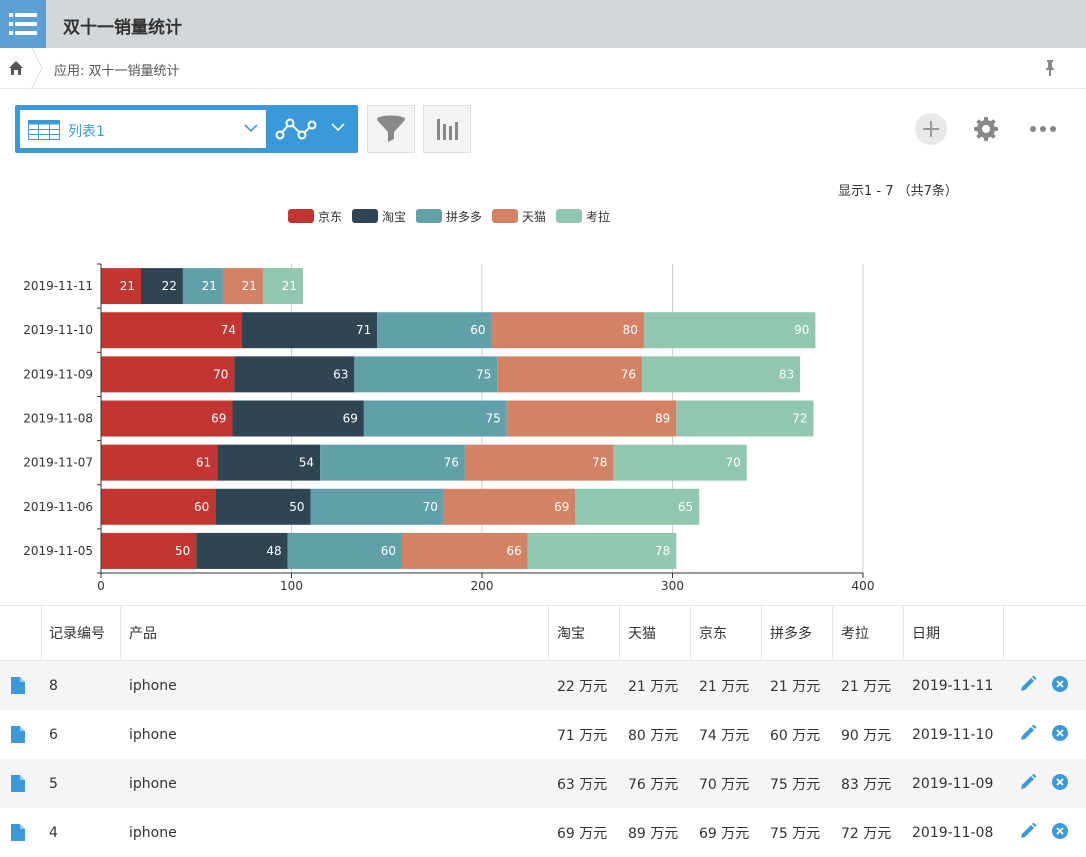 This screenshot has height=857, width=1086. I want to click on product: iphone, so click(153, 734).